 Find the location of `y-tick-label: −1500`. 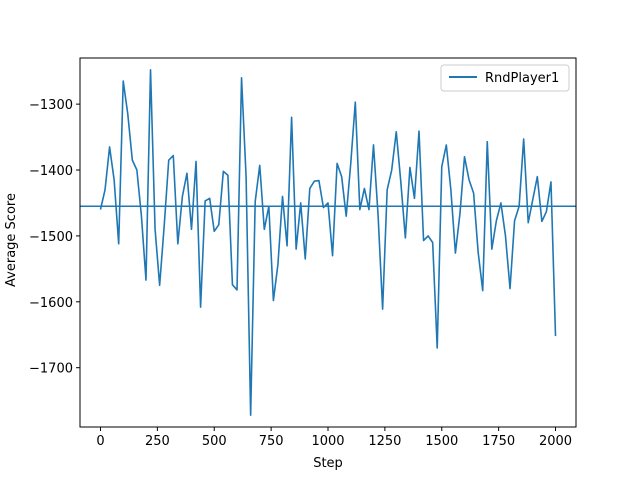

y-tick-label: −1500 is located at coordinates (51, 237).